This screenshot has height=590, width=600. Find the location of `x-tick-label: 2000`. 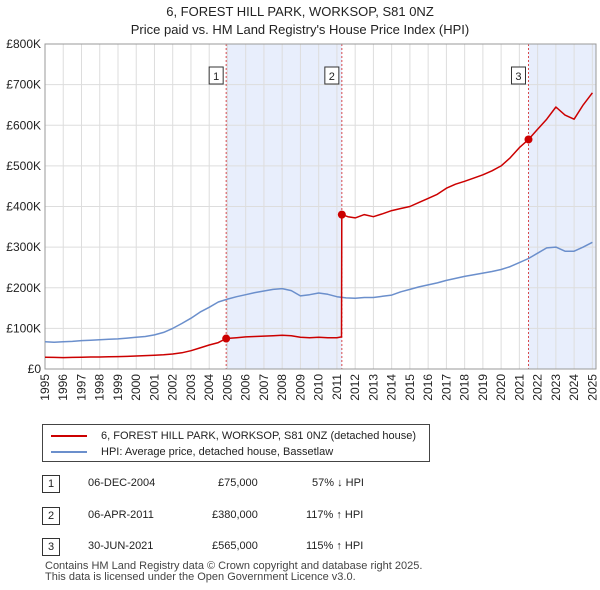

x-tick-label: 2000 is located at coordinates (136, 387).